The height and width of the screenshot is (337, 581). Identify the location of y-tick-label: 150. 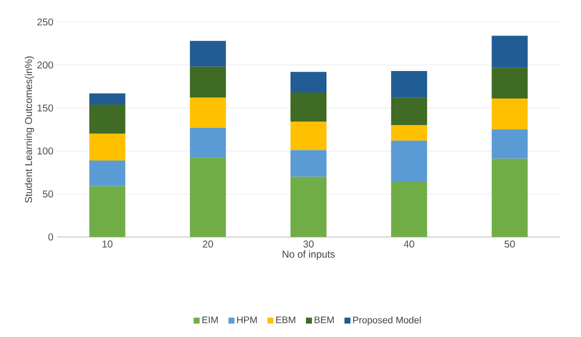
(46, 108).